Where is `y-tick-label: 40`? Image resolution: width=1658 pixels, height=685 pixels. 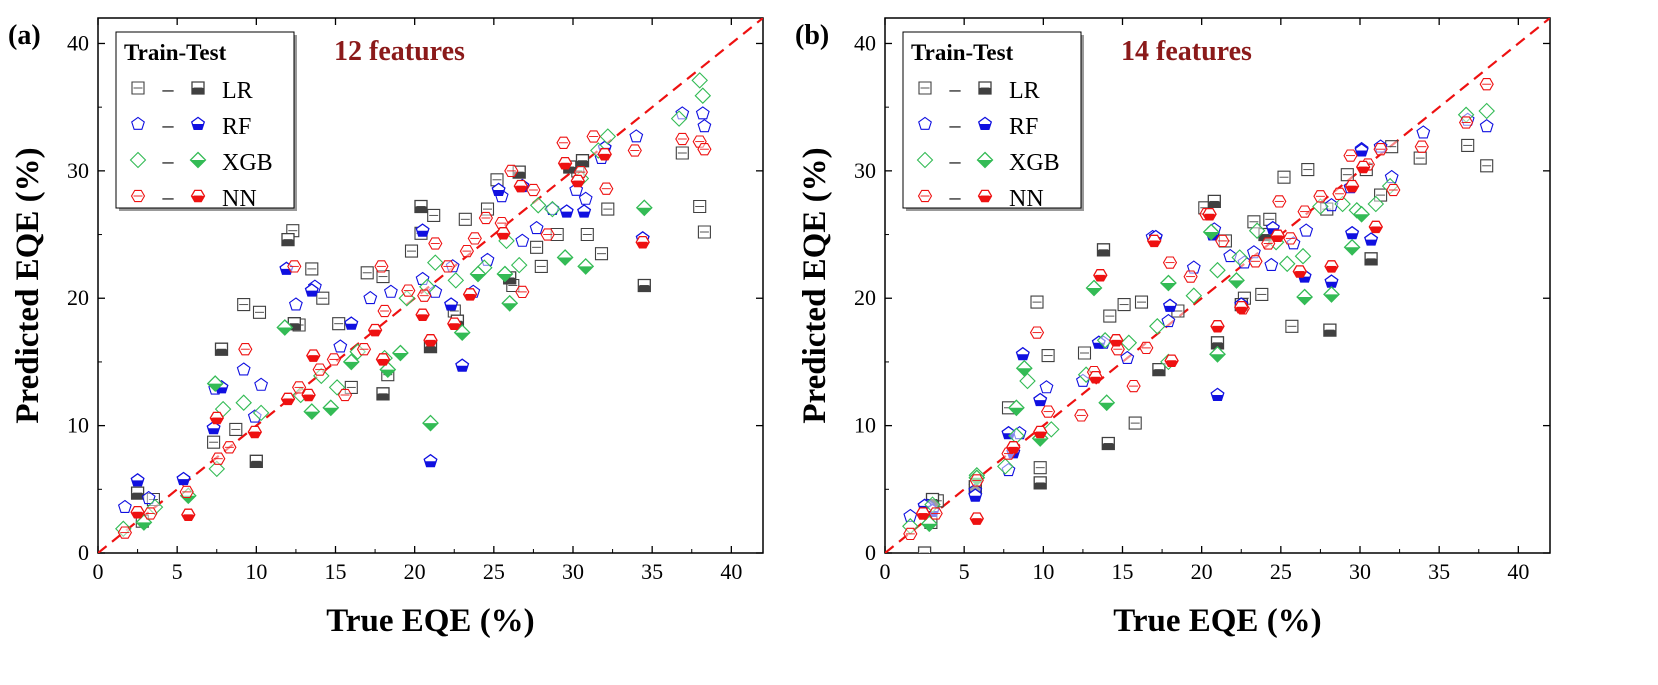 y-tick-label: 40 is located at coordinates (78, 42).